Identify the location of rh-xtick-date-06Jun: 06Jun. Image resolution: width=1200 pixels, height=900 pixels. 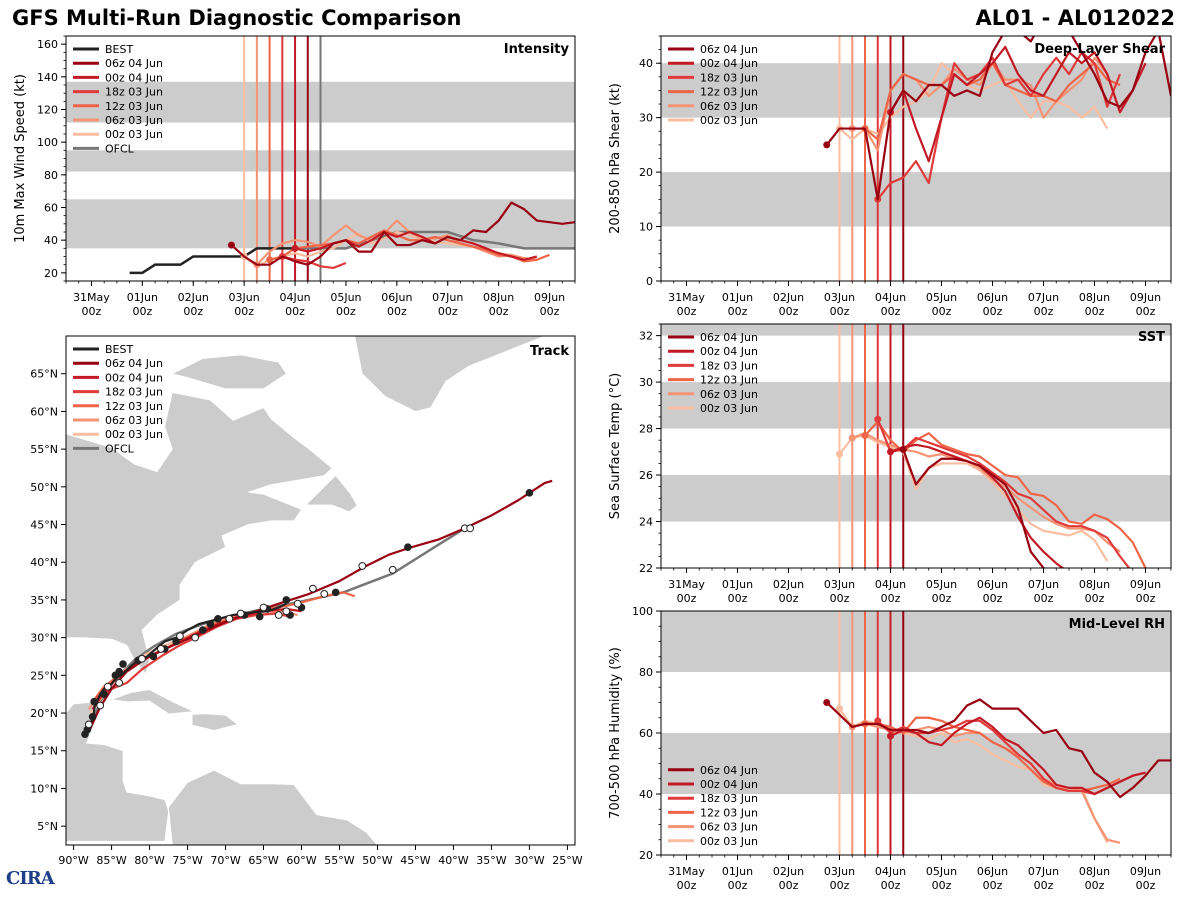
(992, 871).